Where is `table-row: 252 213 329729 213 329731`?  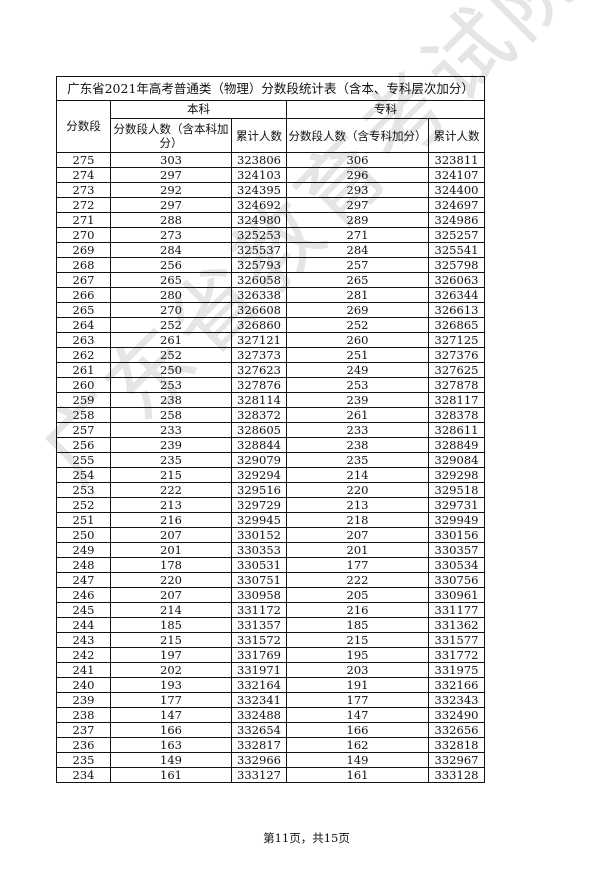 table-row: 252 213 329729 213 329731 is located at coordinates (271, 505).